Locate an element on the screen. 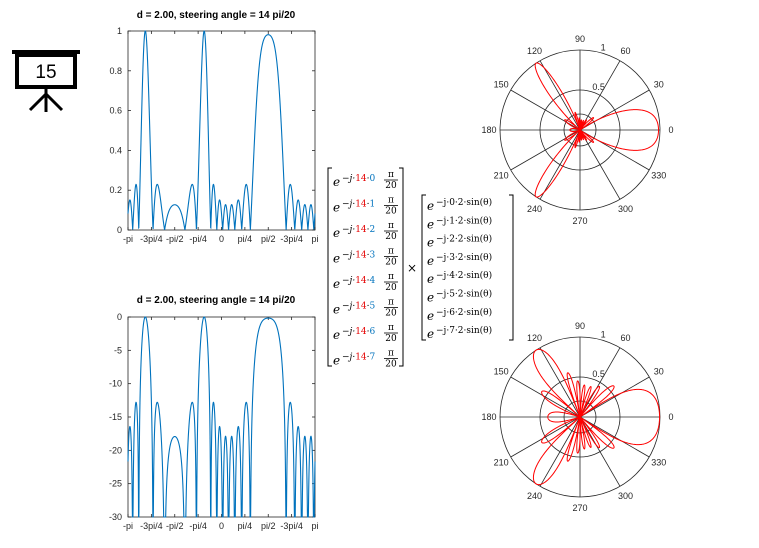 The image size is (759, 548). exponent: −j·14·2 is located at coordinates (358, 230).